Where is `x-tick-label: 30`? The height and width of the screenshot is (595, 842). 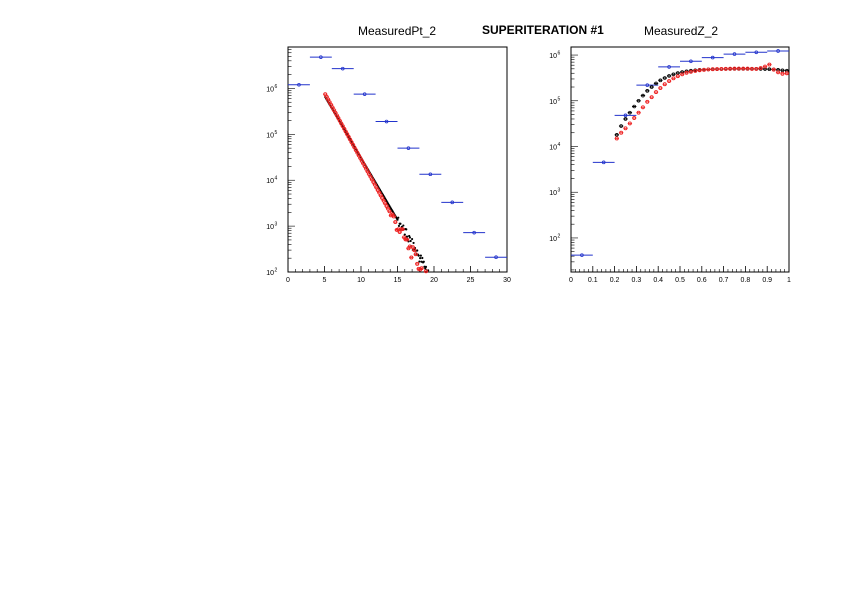
x-tick-label: 30 is located at coordinates (507, 280).